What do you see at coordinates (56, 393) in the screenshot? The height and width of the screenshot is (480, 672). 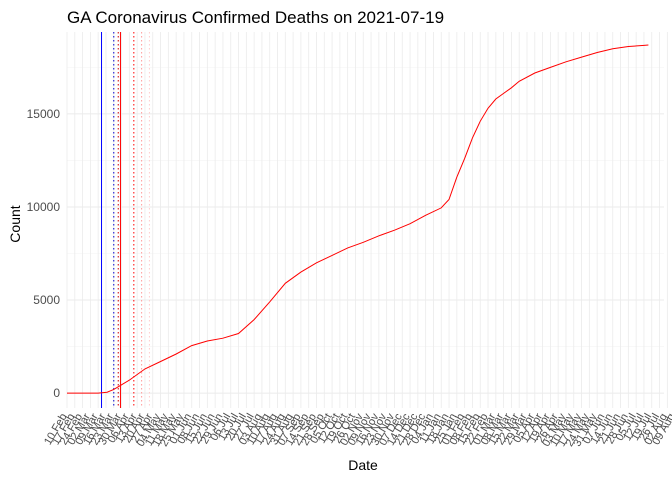 I see `y-tick-label: 0` at bounding box center [56, 393].